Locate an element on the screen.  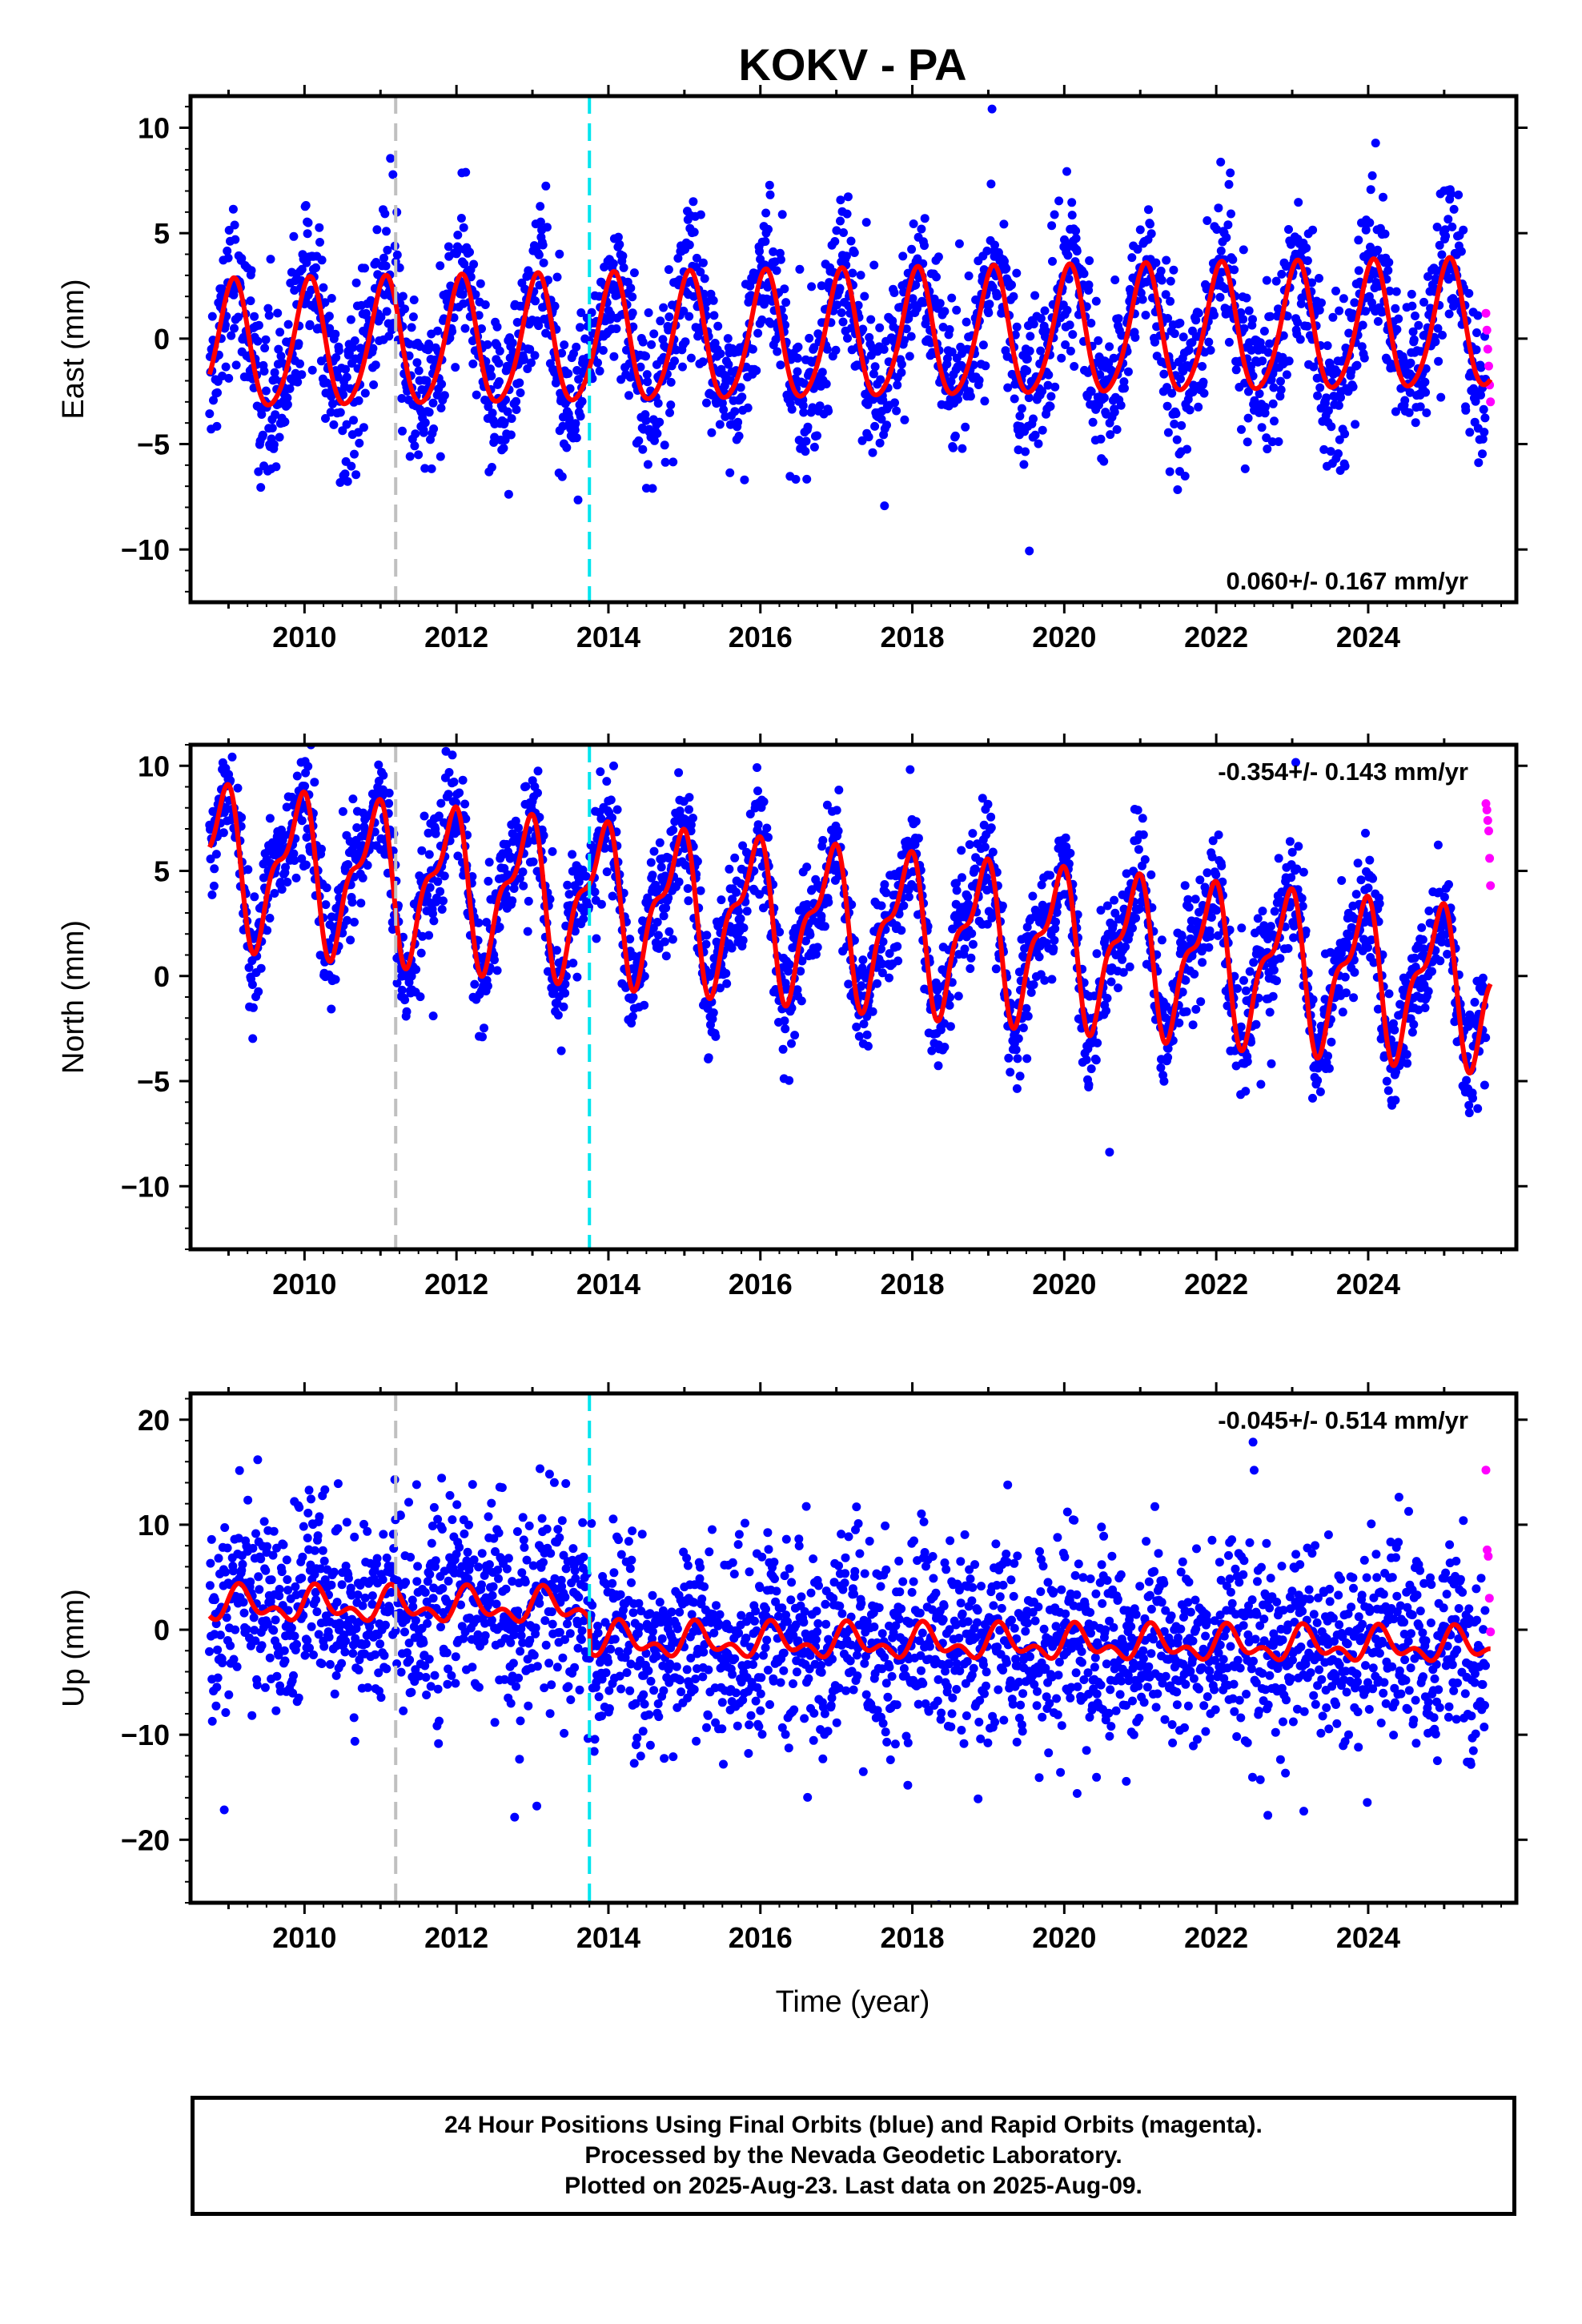
x-tick-label: 2024 is located at coordinates (1368, 637).